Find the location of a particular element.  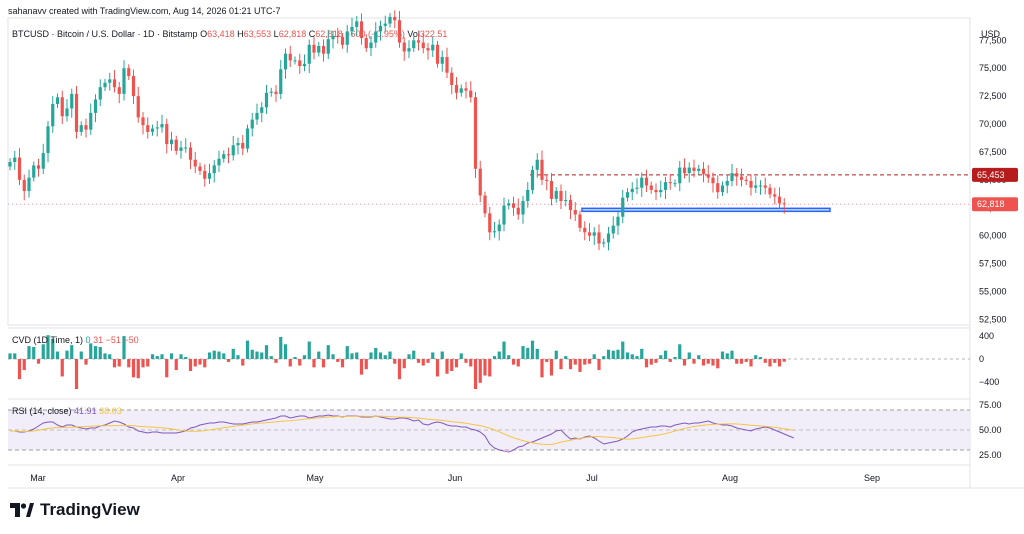

time-tick-label: Jun is located at coordinates (455, 478).